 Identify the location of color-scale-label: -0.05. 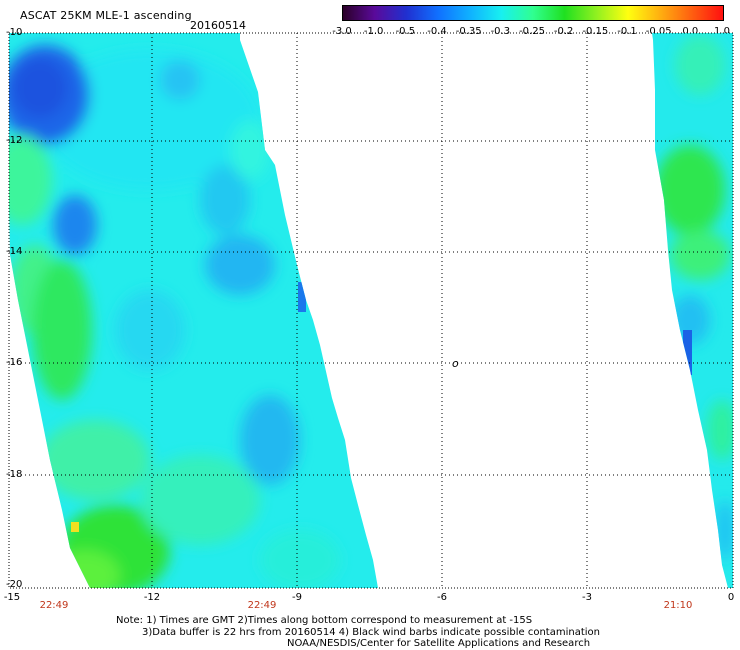
(658, 31).